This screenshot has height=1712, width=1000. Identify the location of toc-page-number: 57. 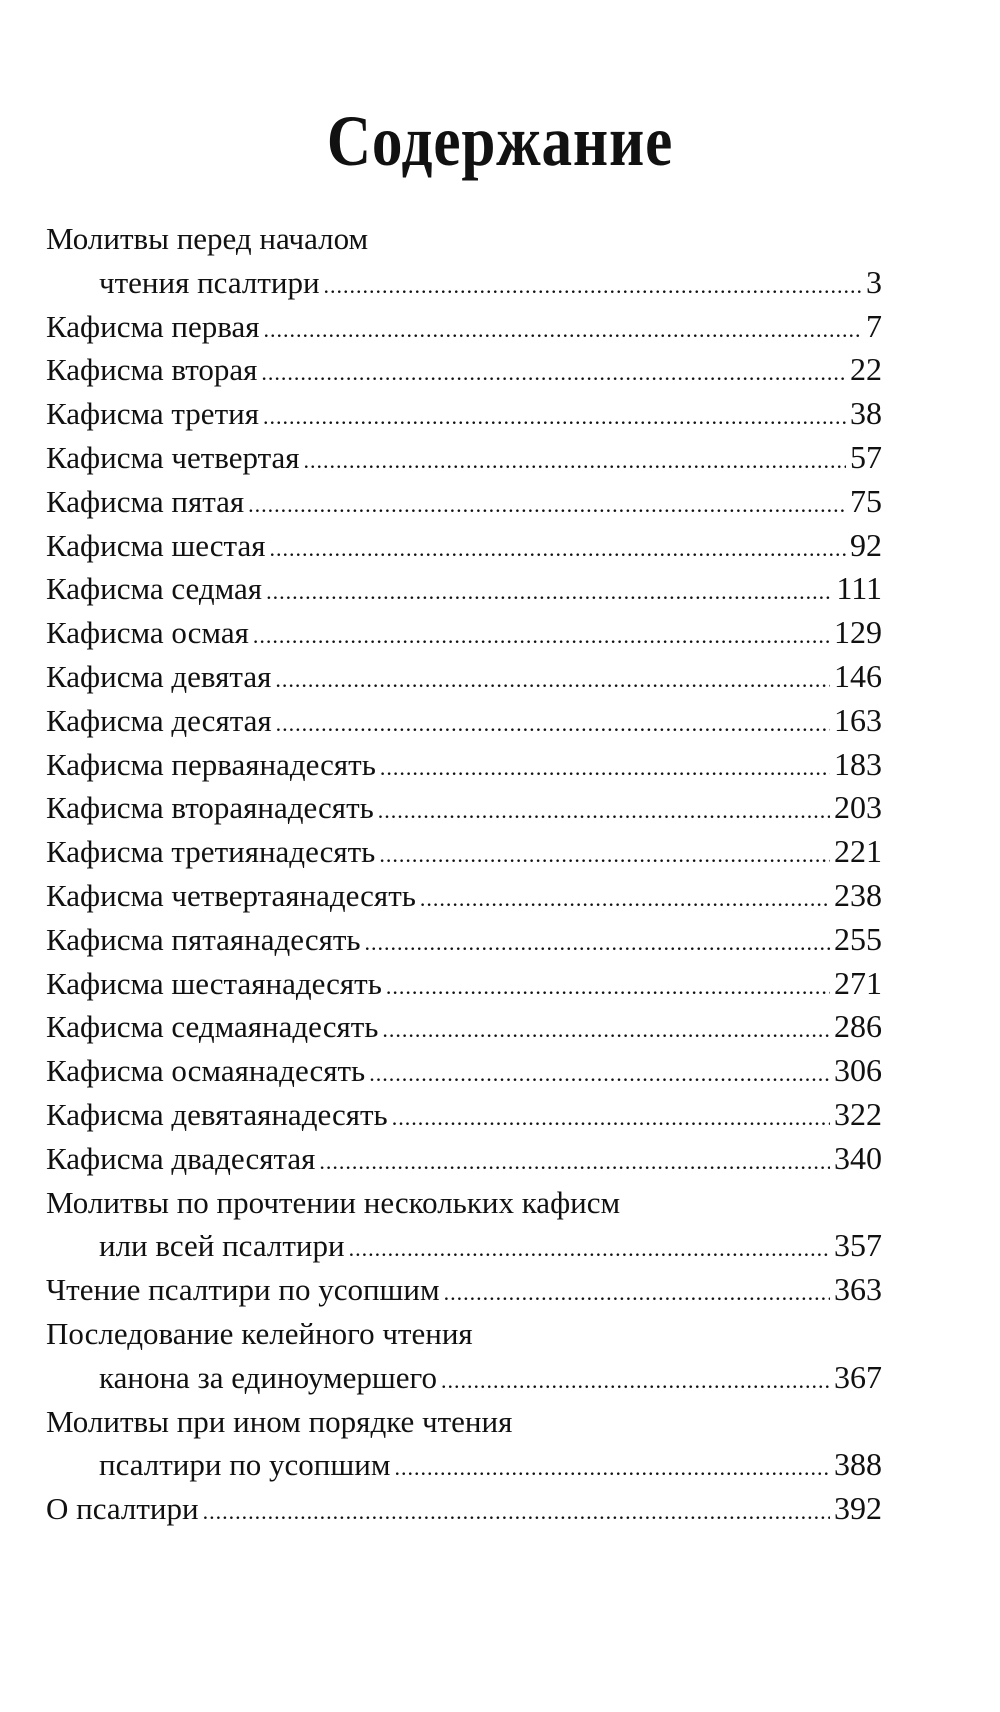
(866, 456).